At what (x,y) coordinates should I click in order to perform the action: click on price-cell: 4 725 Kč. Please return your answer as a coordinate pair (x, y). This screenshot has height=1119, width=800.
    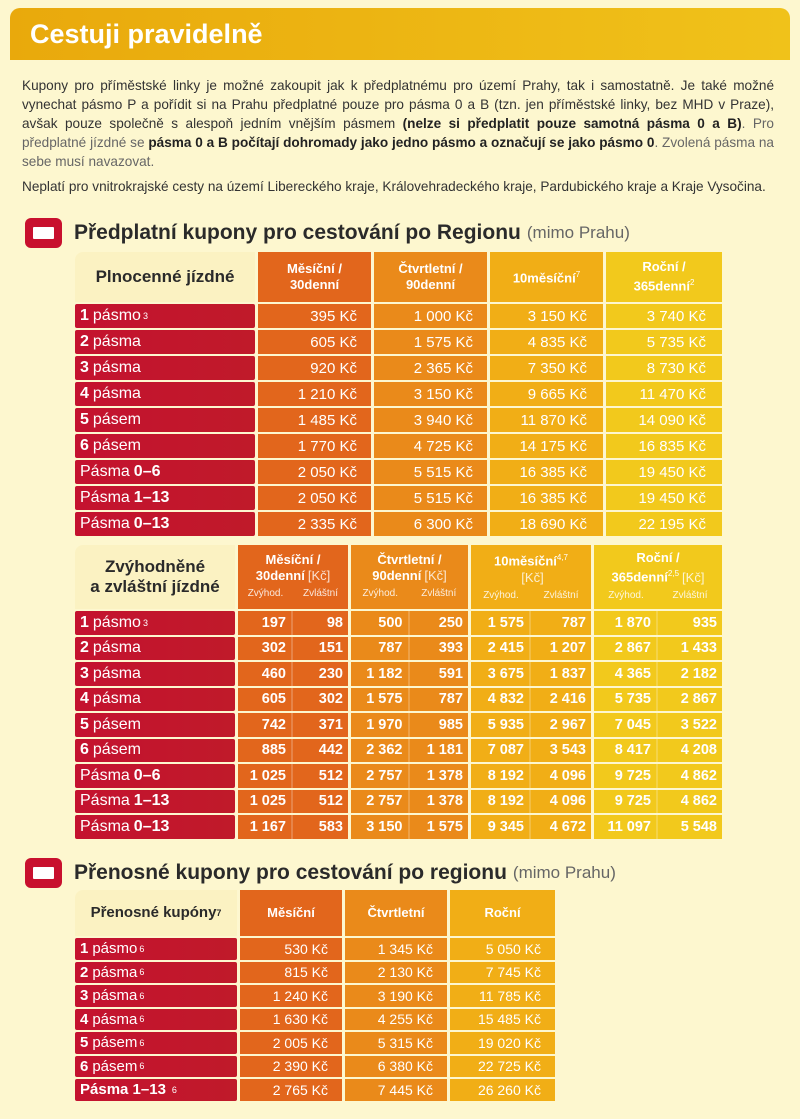
    Looking at the image, I should click on (430, 446).